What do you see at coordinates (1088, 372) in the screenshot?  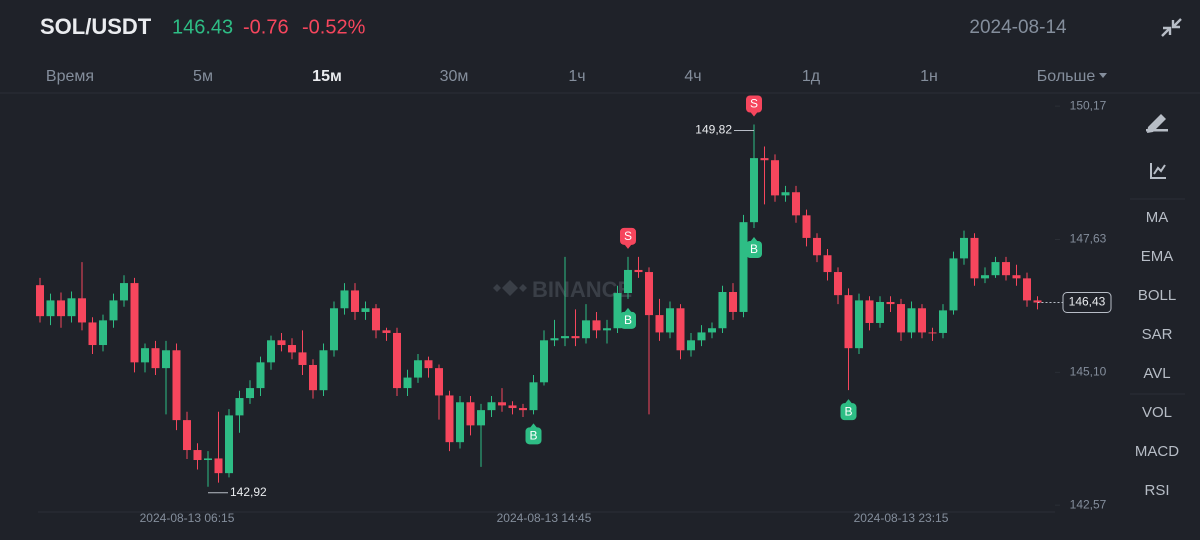 I see `y-tick-label: 145,10` at bounding box center [1088, 372].